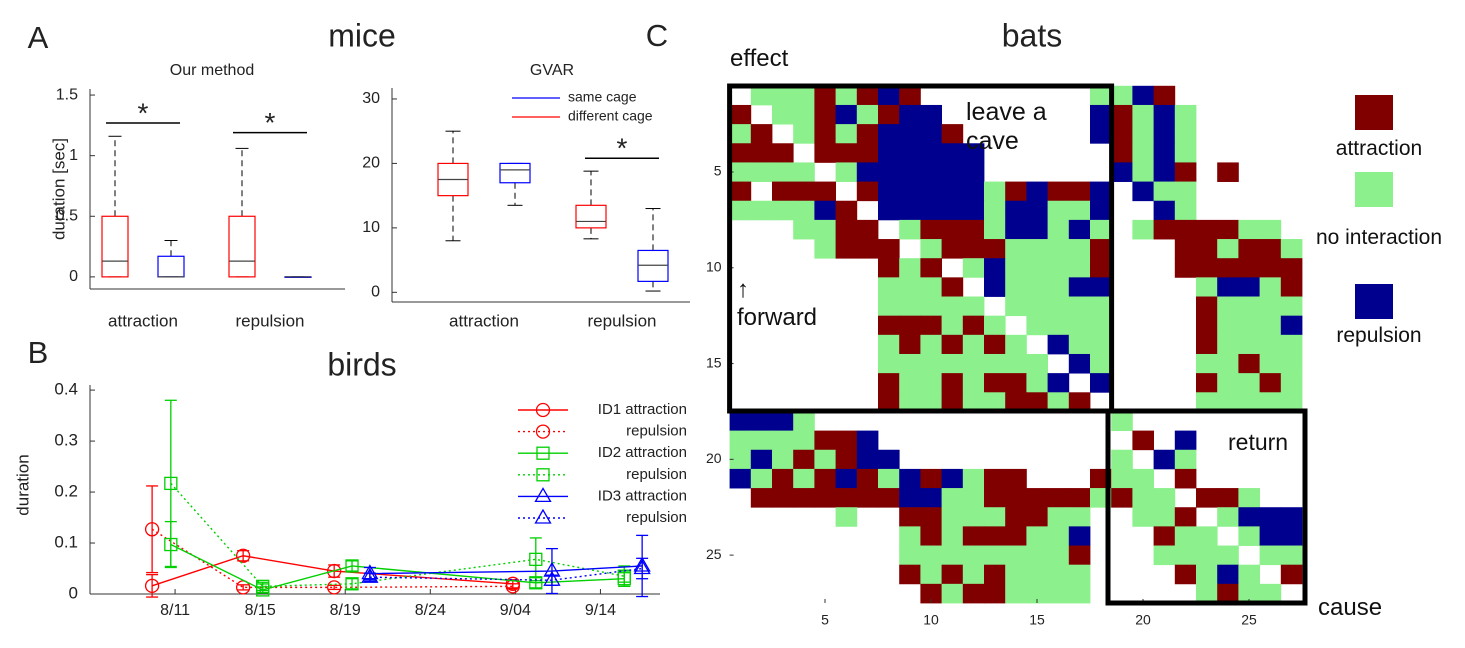 The width and height of the screenshot is (1465, 648). I want to click on legend-marker, so click(543, 410).